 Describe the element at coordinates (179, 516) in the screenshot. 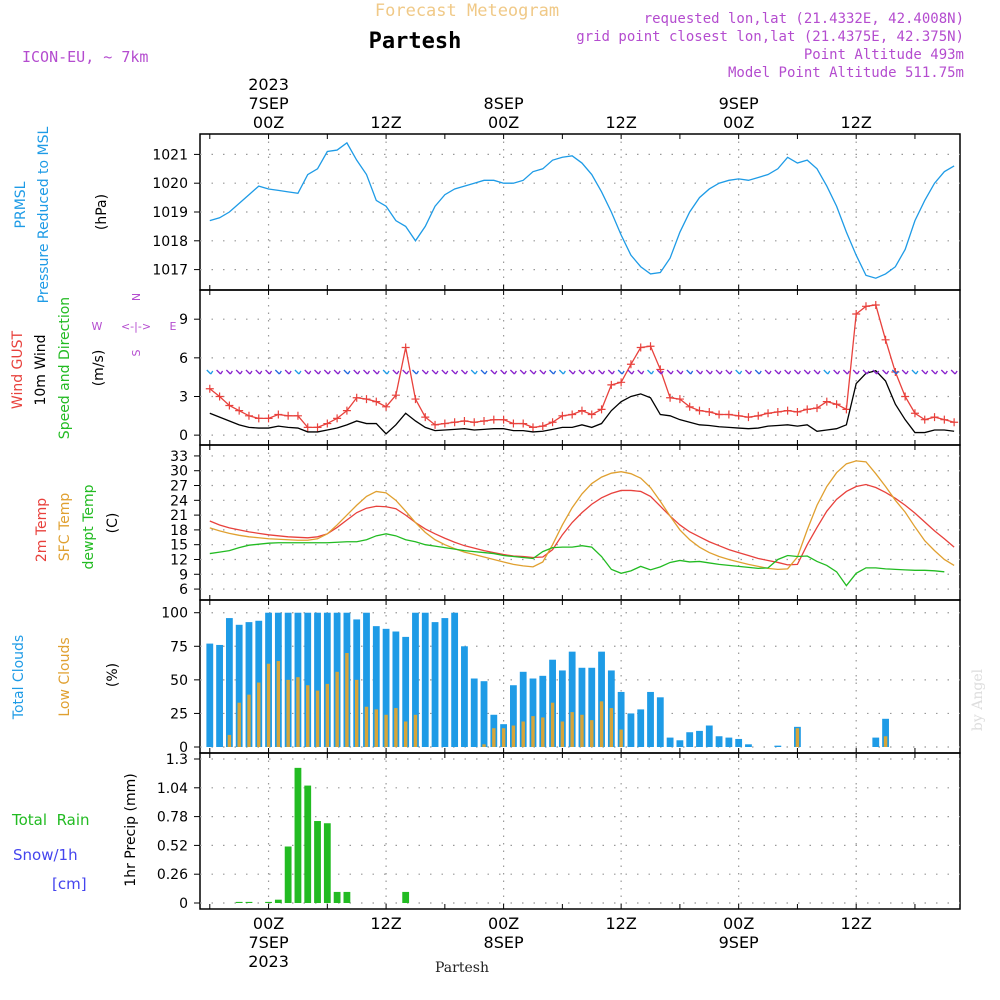

I see `temperature-tick-label: 21` at that location.